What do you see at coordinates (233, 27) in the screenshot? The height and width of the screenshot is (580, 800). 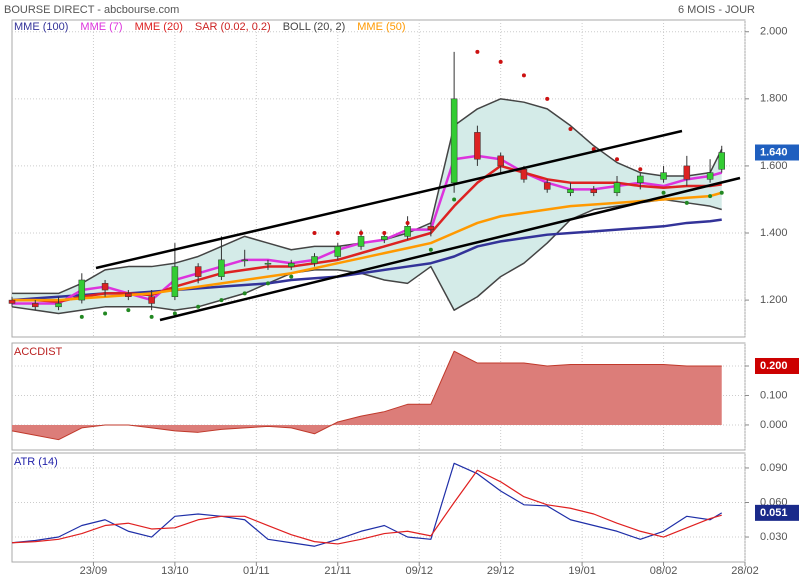 I see `legend-entry: SAR (0.02, 0.2)` at bounding box center [233, 27].